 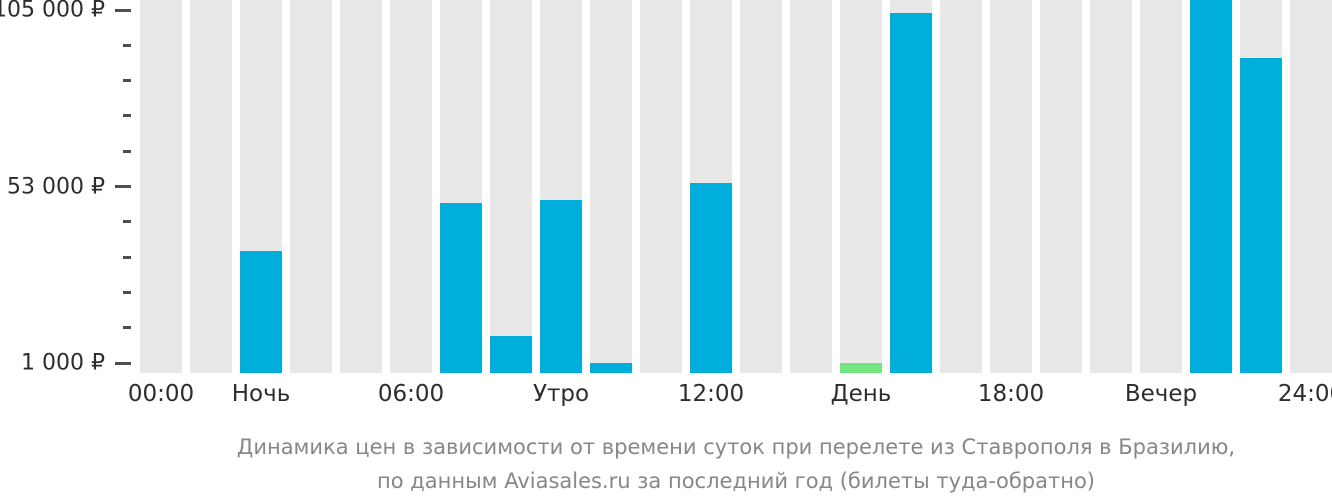 I want to click on x-axis-label-Ночь: Ночь, so click(x=261, y=394).